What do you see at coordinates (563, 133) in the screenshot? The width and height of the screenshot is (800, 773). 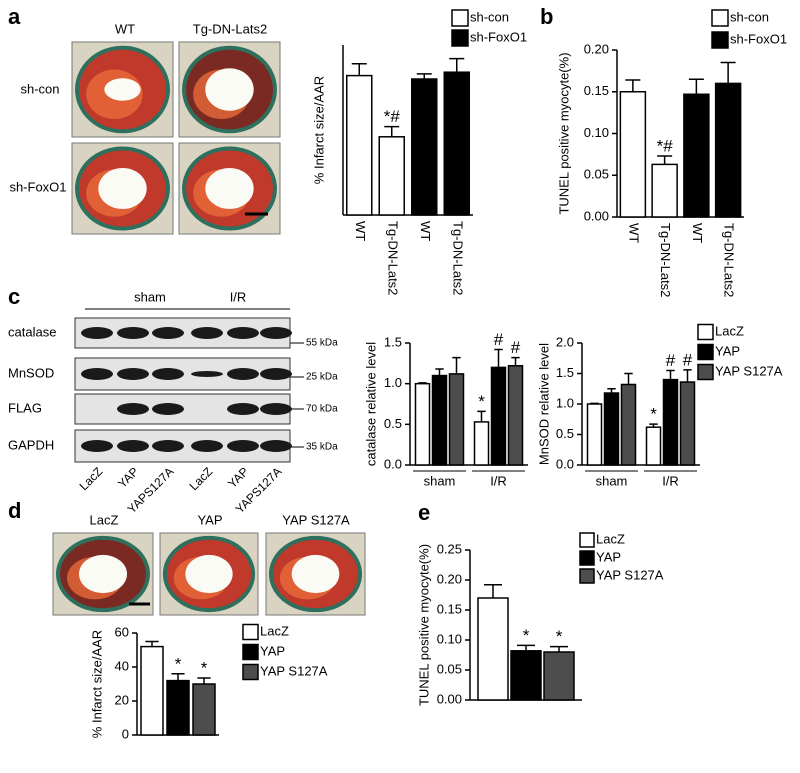 I see `y-axis-label: TUNEL positive myocyte(%)` at bounding box center [563, 133].